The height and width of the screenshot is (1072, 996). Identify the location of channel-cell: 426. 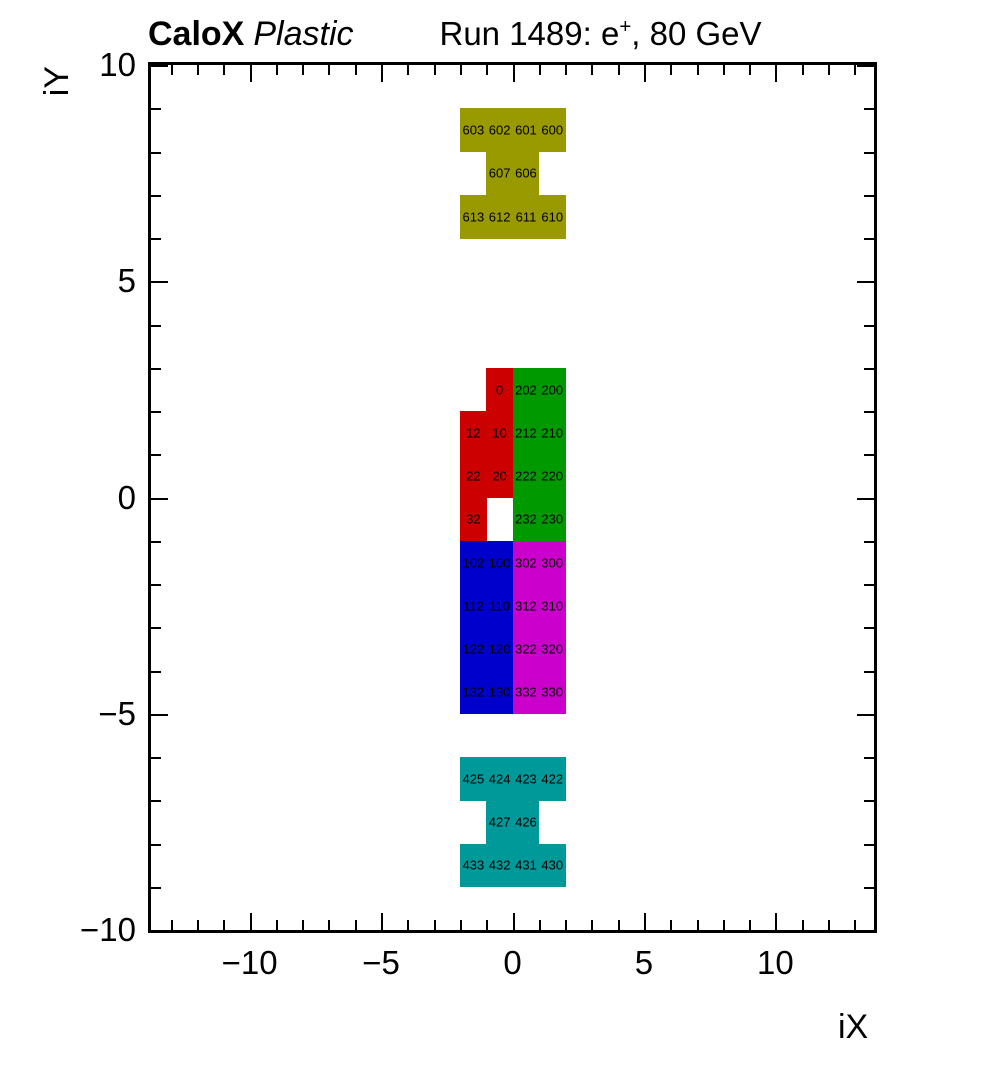
(526, 822).